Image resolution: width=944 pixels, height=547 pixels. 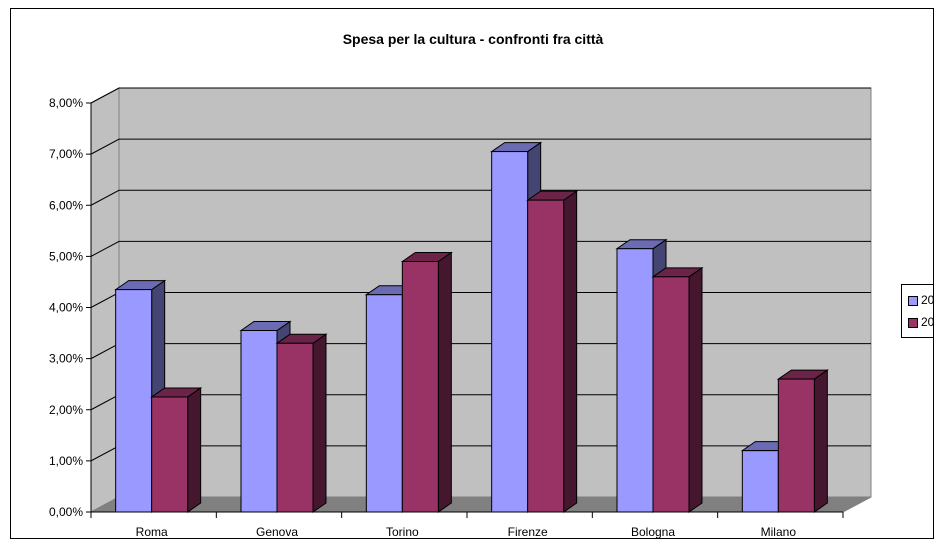 I want to click on x-tick-label: Bologna, so click(x=653, y=532).